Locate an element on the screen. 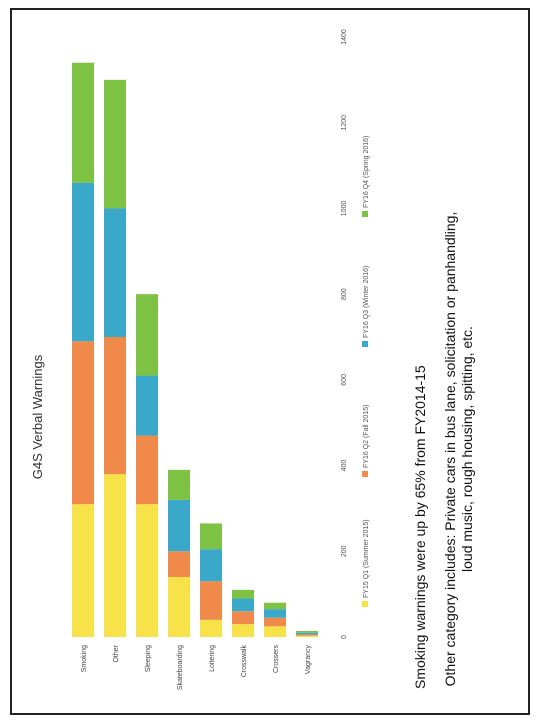 Image resolution: width=540 pixels, height=723 pixels. category-label: Crossers is located at coordinates (276, 659).